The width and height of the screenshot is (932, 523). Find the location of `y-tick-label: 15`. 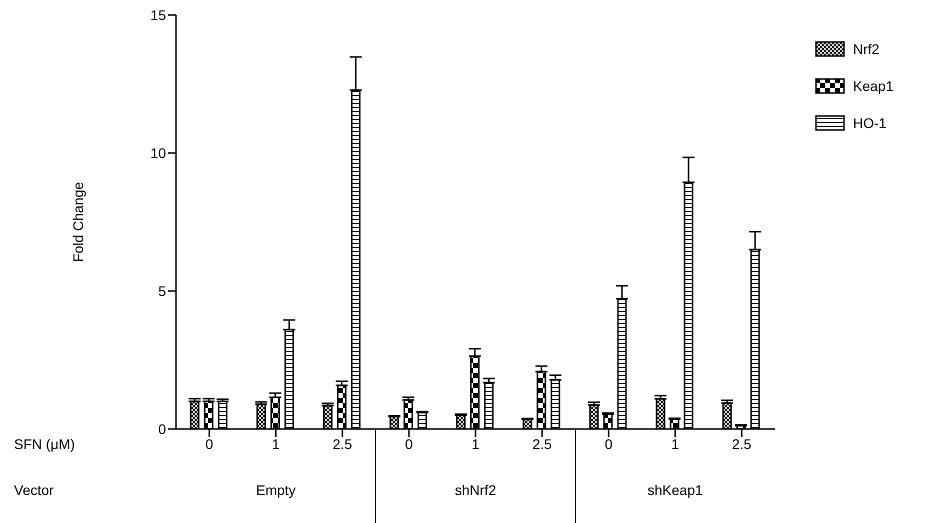

y-tick-label: 15 is located at coordinates (158, 14).